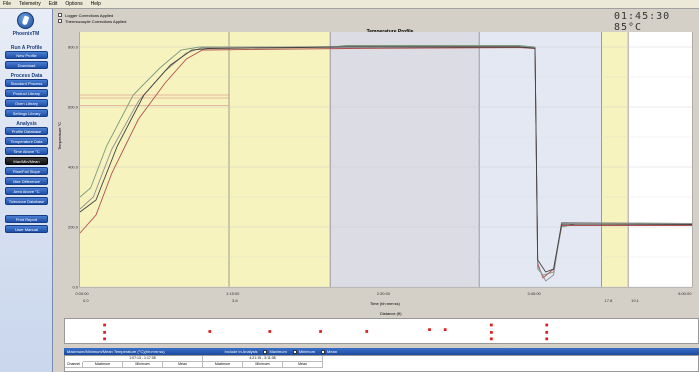 The image size is (699, 372). I want to click on sidebar-button-rise-fall-slope: Rise/Fall Slope, so click(26, 171).